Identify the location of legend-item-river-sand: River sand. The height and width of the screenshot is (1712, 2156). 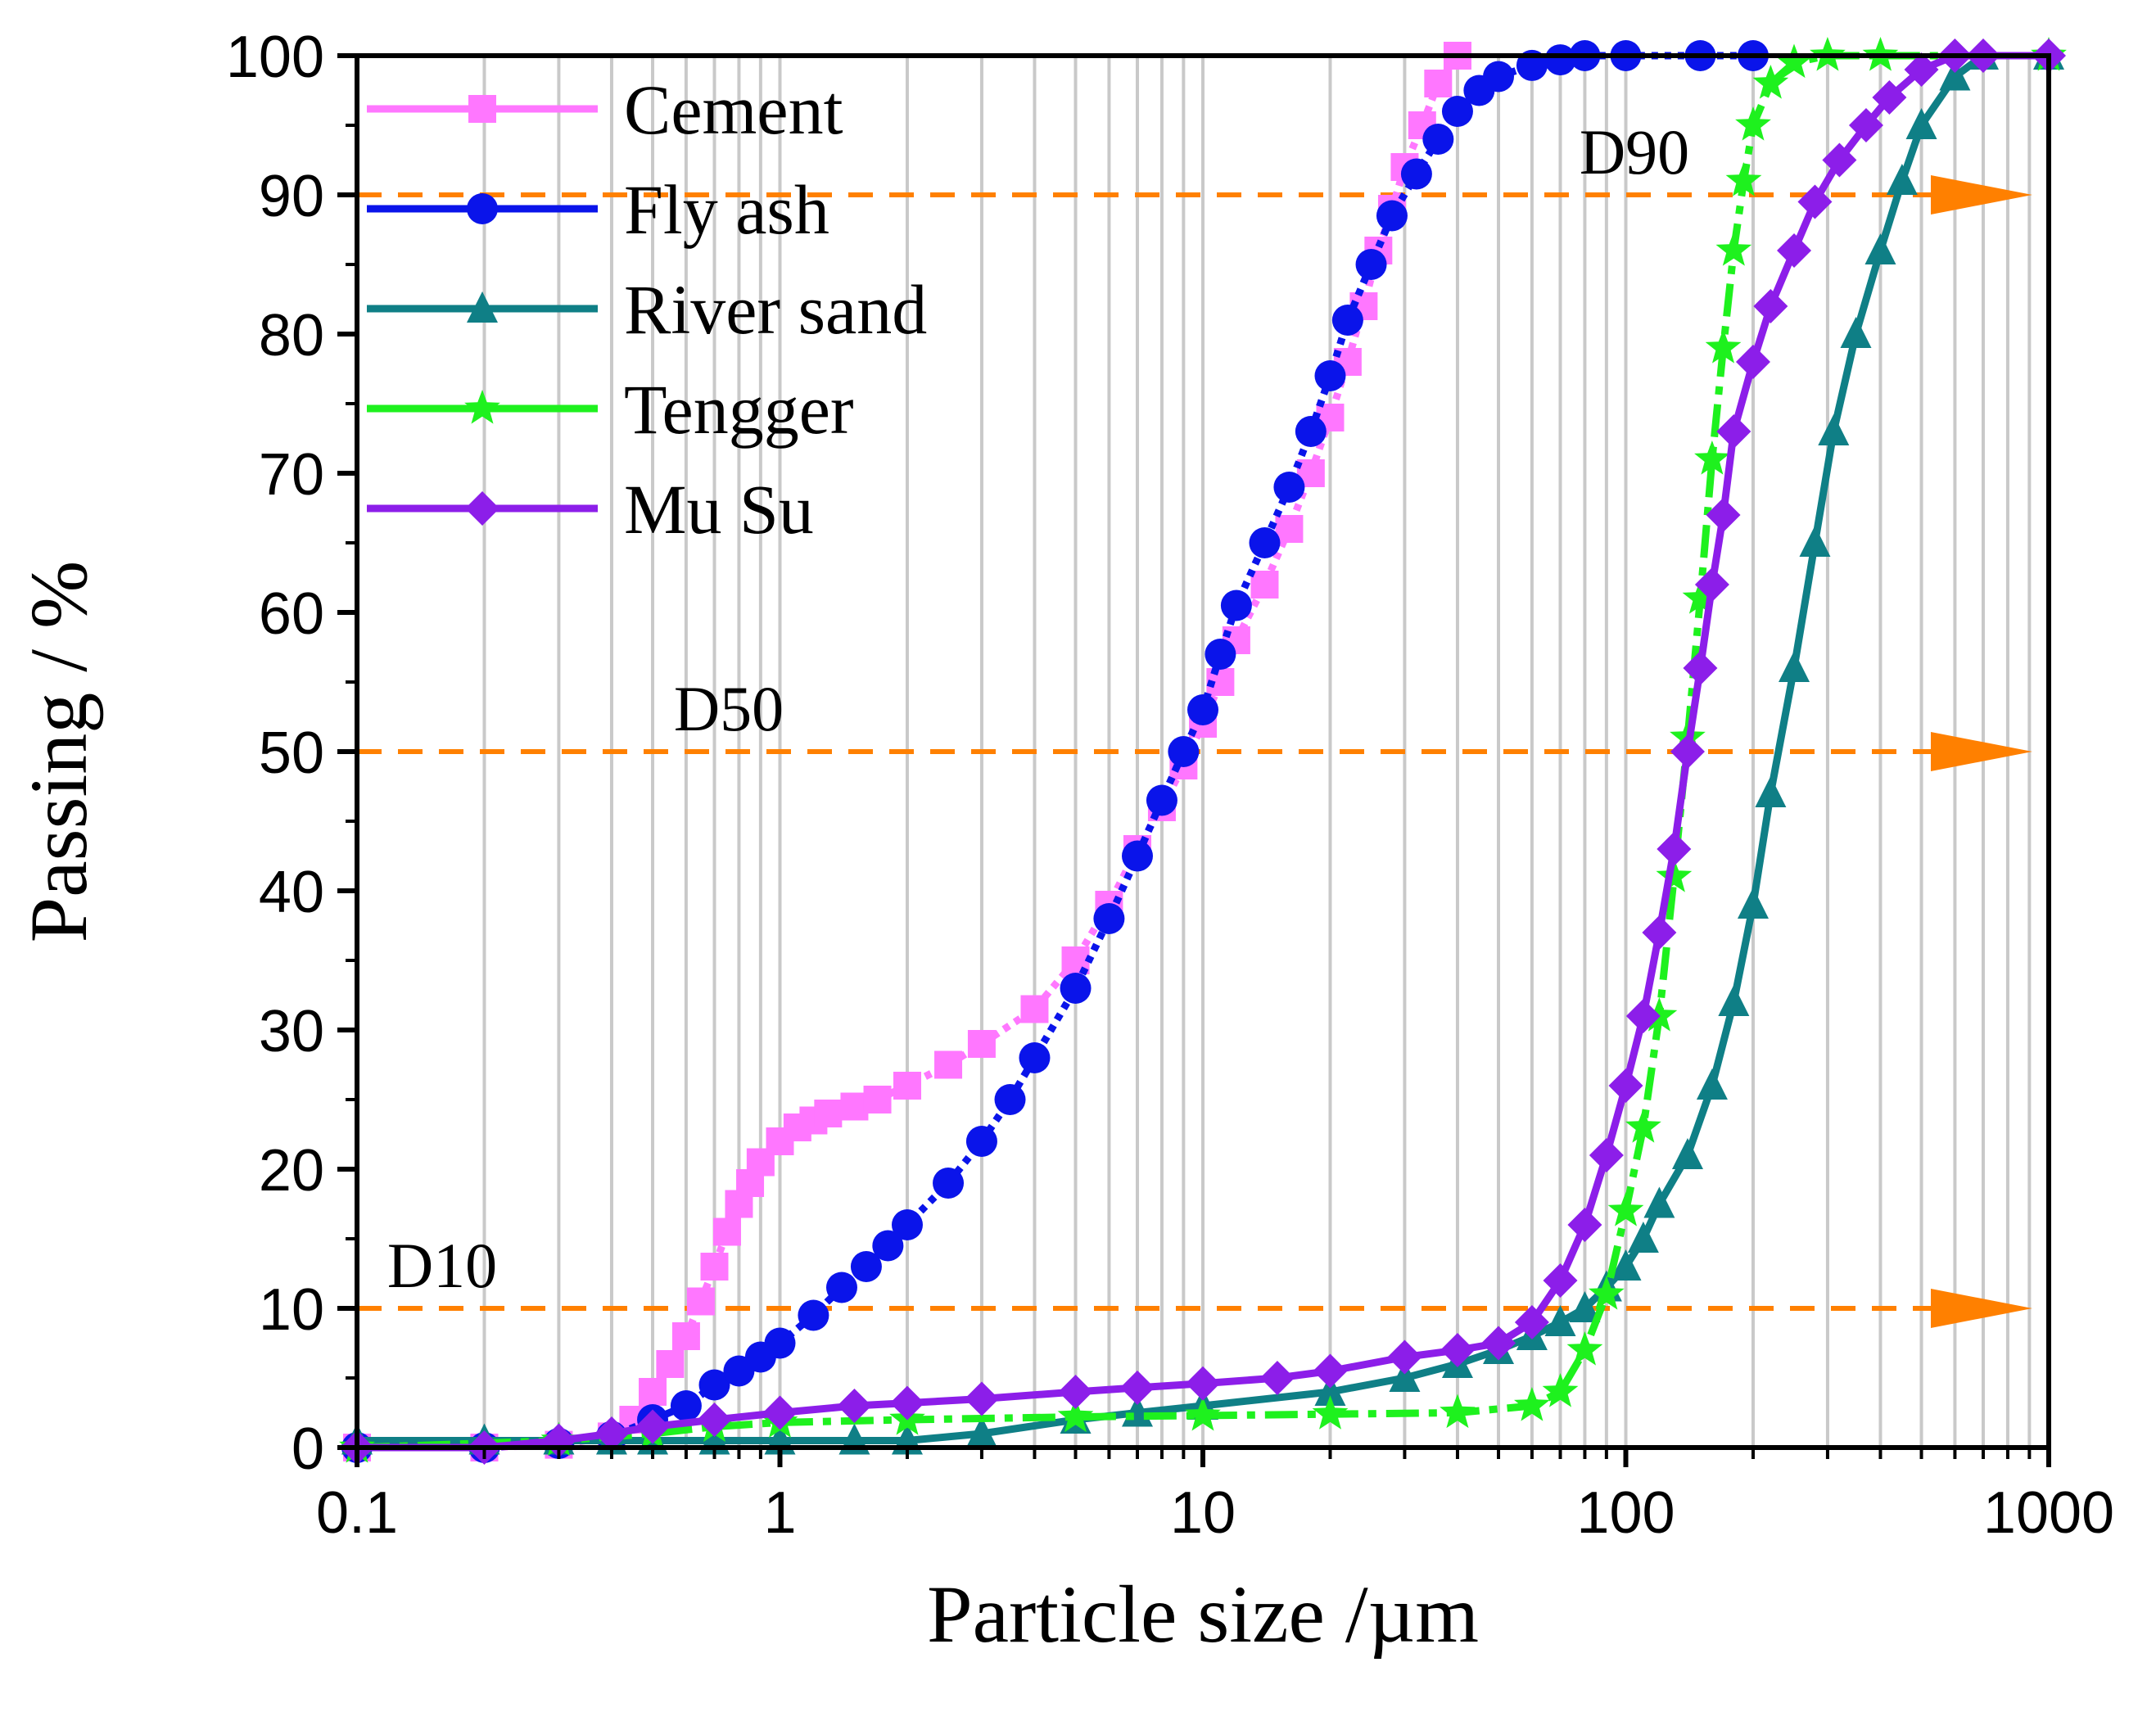
(647, 309).